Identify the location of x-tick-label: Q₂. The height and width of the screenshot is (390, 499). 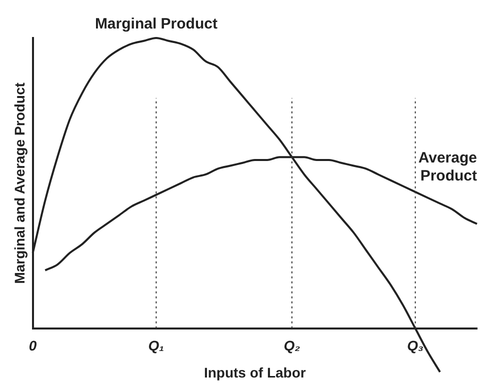
(292, 346).